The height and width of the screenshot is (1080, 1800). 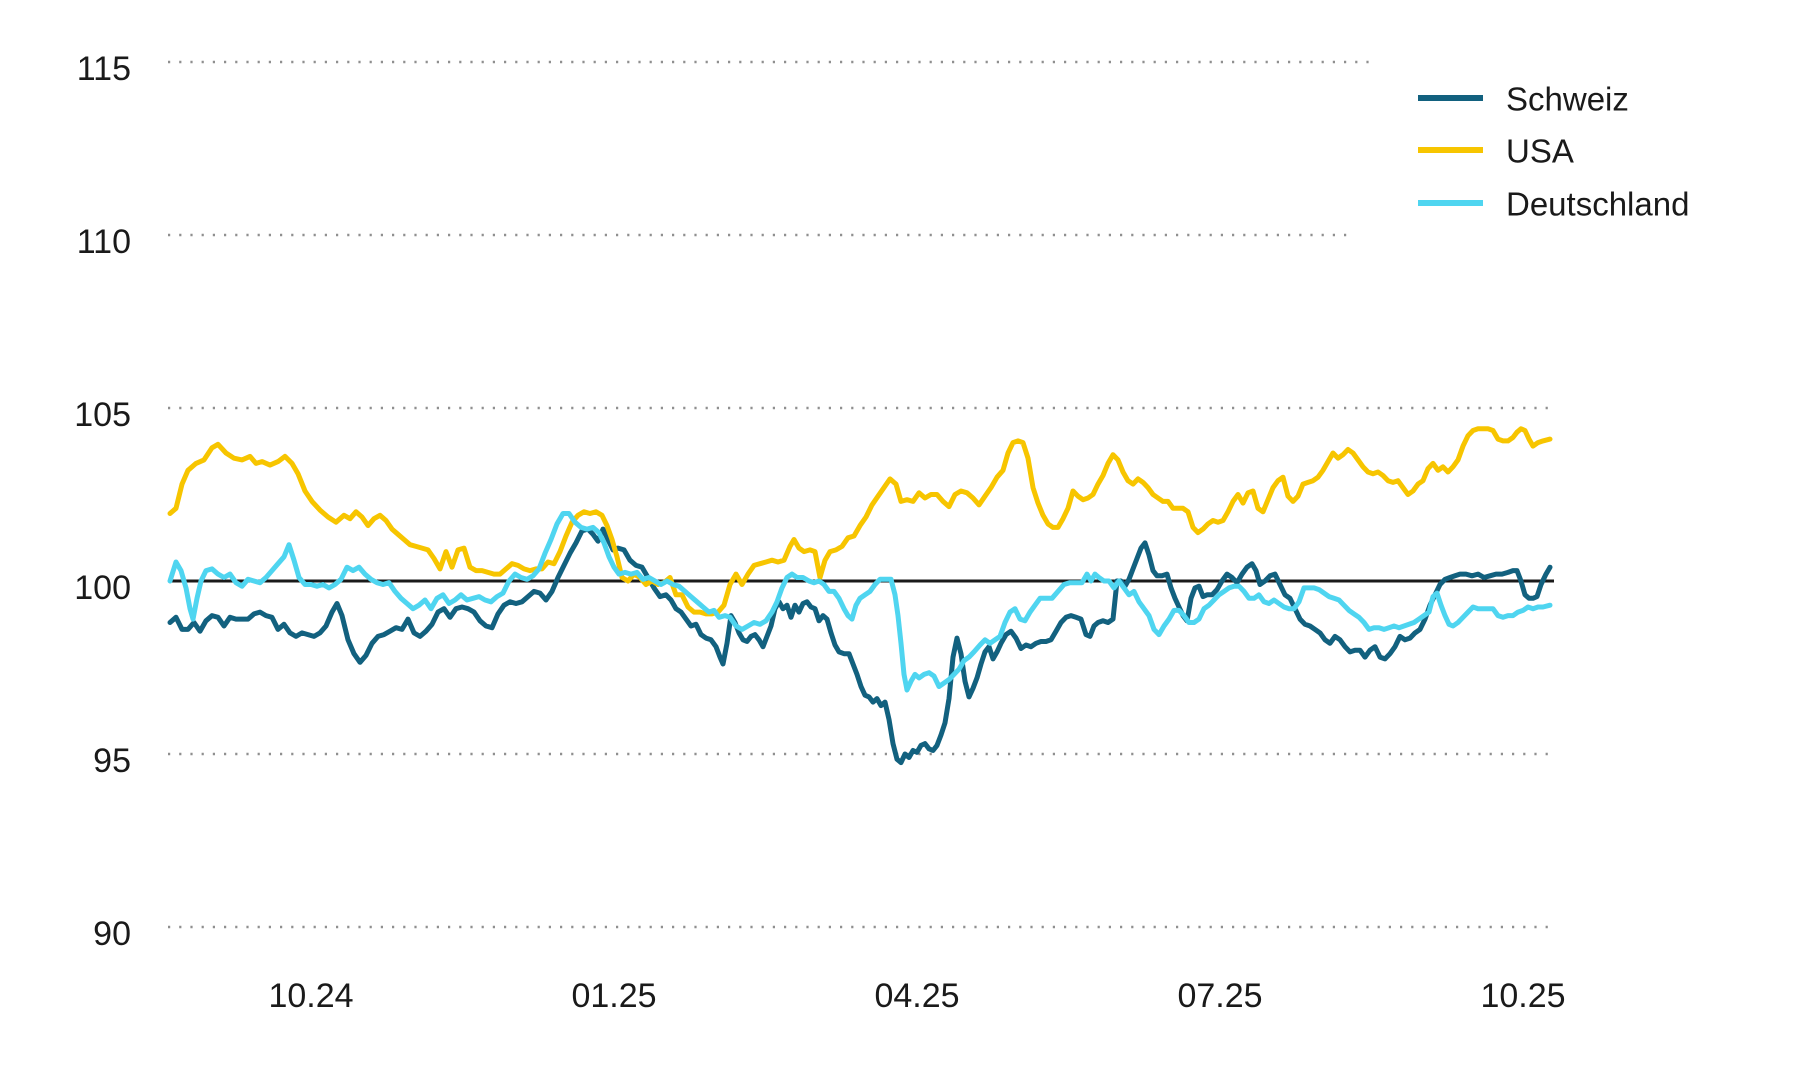 What do you see at coordinates (1567, 99) in the screenshot?
I see `legend-label: Schweiz` at bounding box center [1567, 99].